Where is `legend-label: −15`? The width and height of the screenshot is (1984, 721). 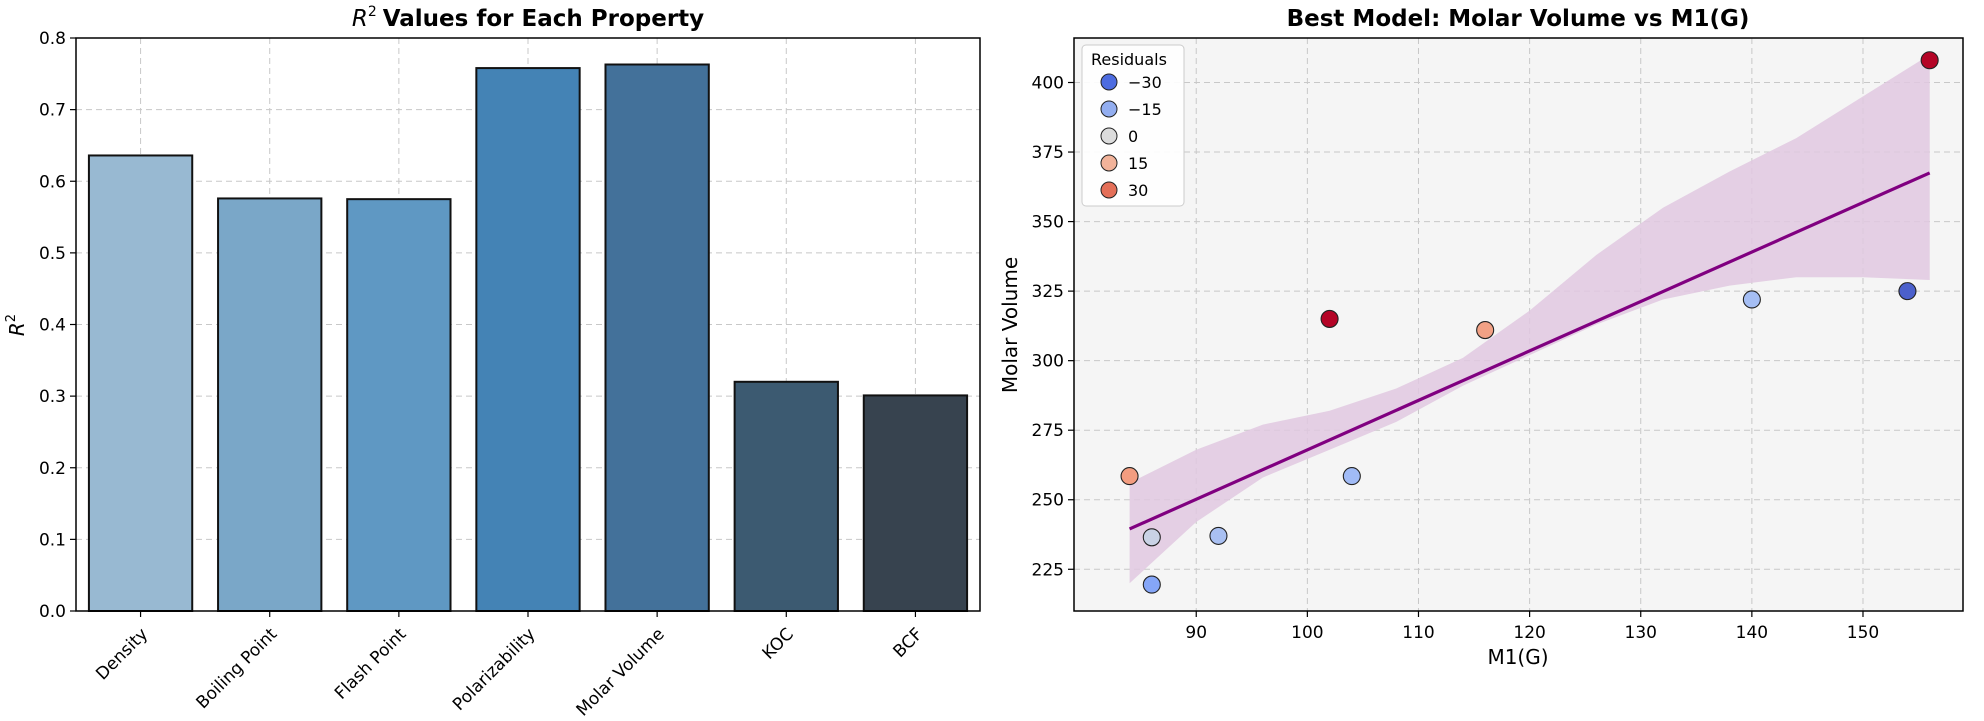 legend-label: −15 is located at coordinates (1145, 109).